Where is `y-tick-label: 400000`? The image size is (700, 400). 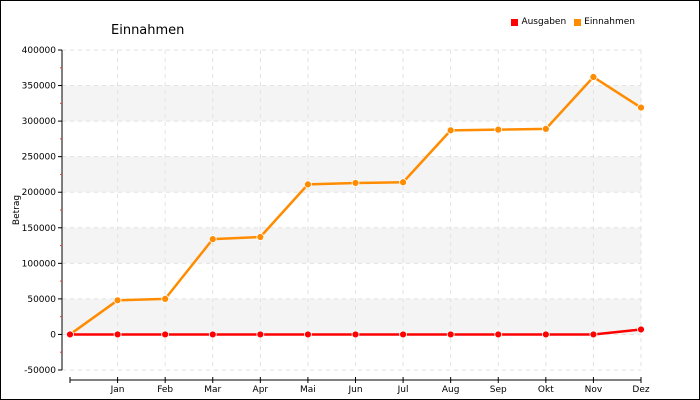
y-tick-label: 400000 is located at coordinates (39, 51).